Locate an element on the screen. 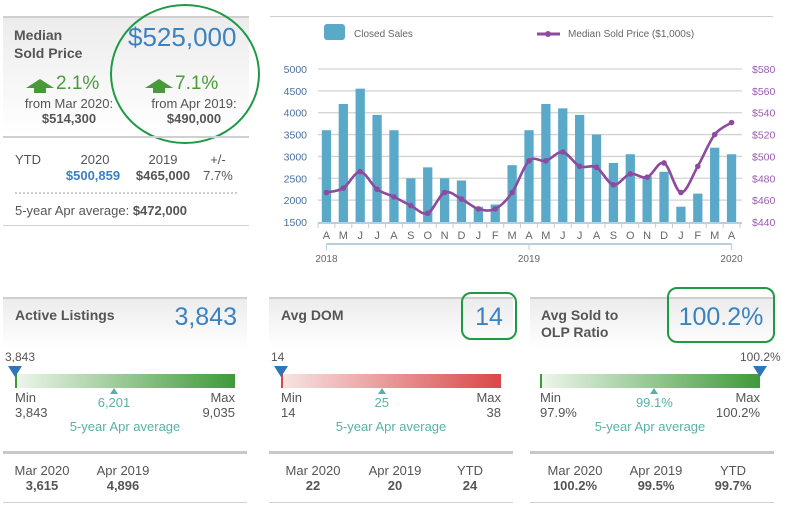 The width and height of the screenshot is (800, 507). listings-compare-bottom-rule is located at coordinates (125, 502).